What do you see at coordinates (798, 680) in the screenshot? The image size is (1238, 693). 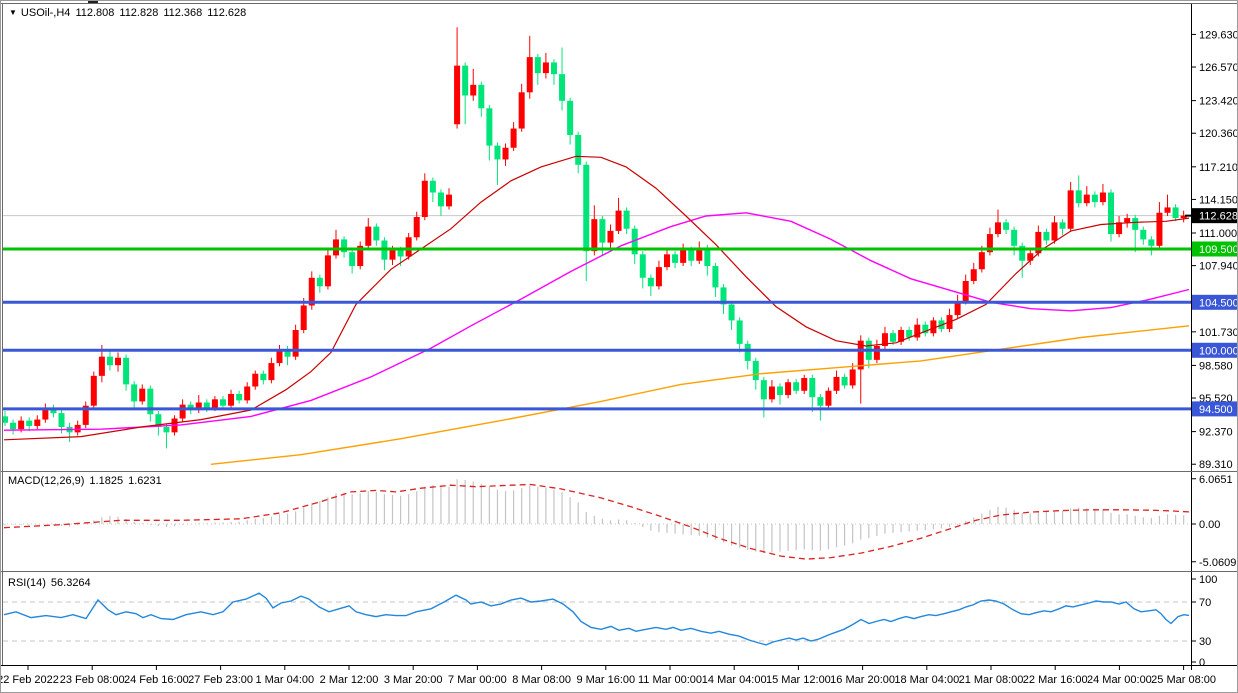 I see `date-tick-label: 15 Mar 12:00` at bounding box center [798, 680].